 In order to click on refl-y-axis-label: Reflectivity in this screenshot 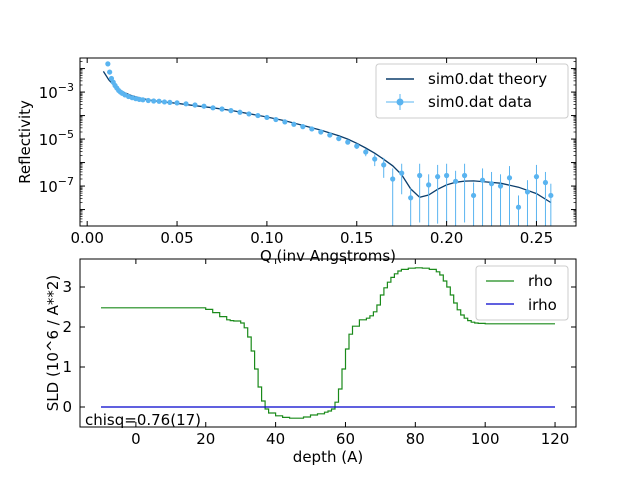, I will do `click(25, 142)`.